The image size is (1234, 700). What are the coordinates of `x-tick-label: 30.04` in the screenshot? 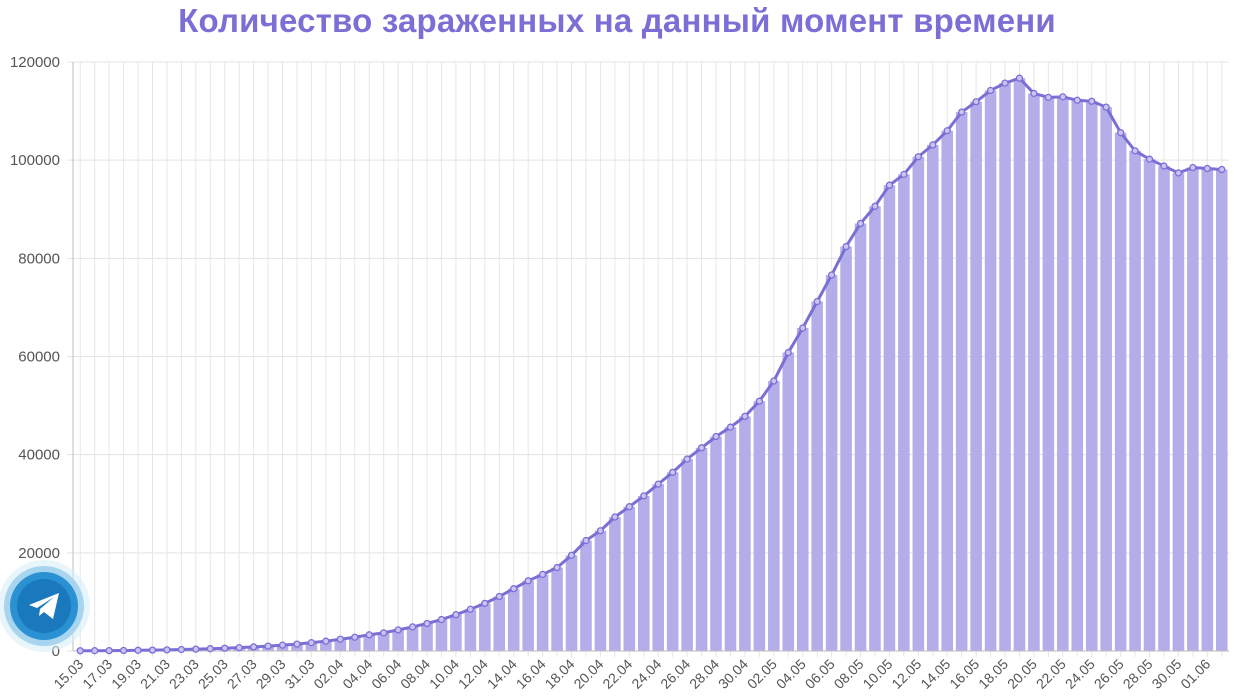 It's located at (733, 674).